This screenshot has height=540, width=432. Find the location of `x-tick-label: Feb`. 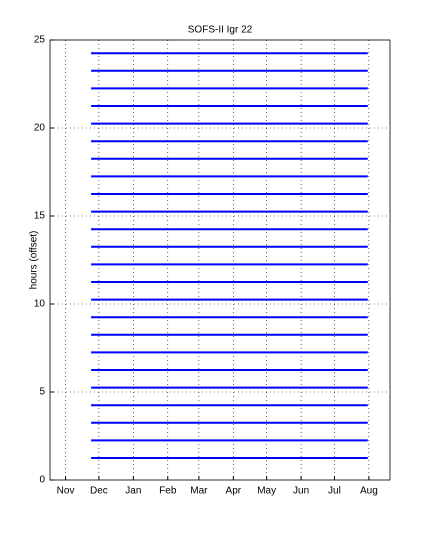

x-tick-label: Feb is located at coordinates (168, 491).